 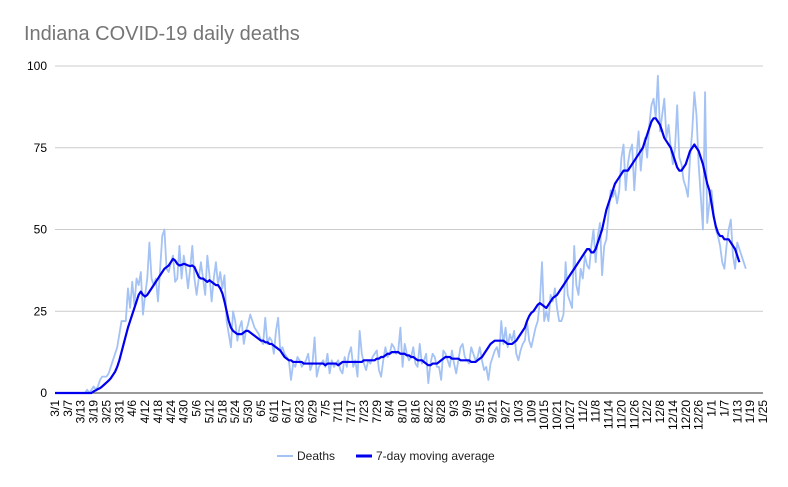 I want to click on x-tick-label: 9/21, so click(x=493, y=412).